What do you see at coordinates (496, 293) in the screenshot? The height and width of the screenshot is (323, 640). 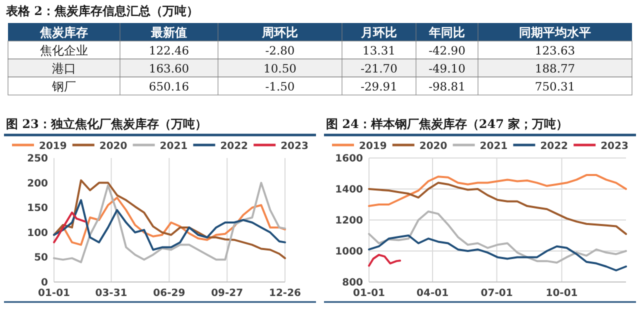 I see `x-tick-label: 07-01` at bounding box center [496, 293].